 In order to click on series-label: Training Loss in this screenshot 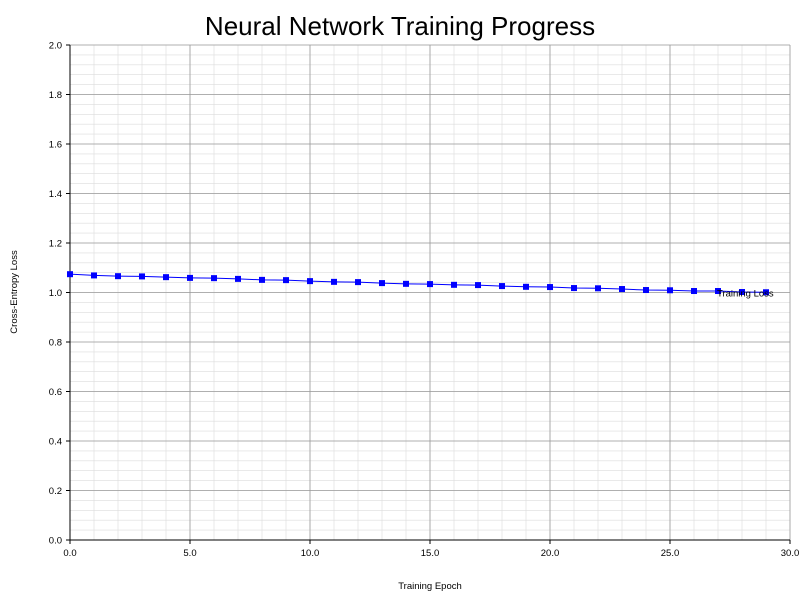, I will do `click(745, 293)`.